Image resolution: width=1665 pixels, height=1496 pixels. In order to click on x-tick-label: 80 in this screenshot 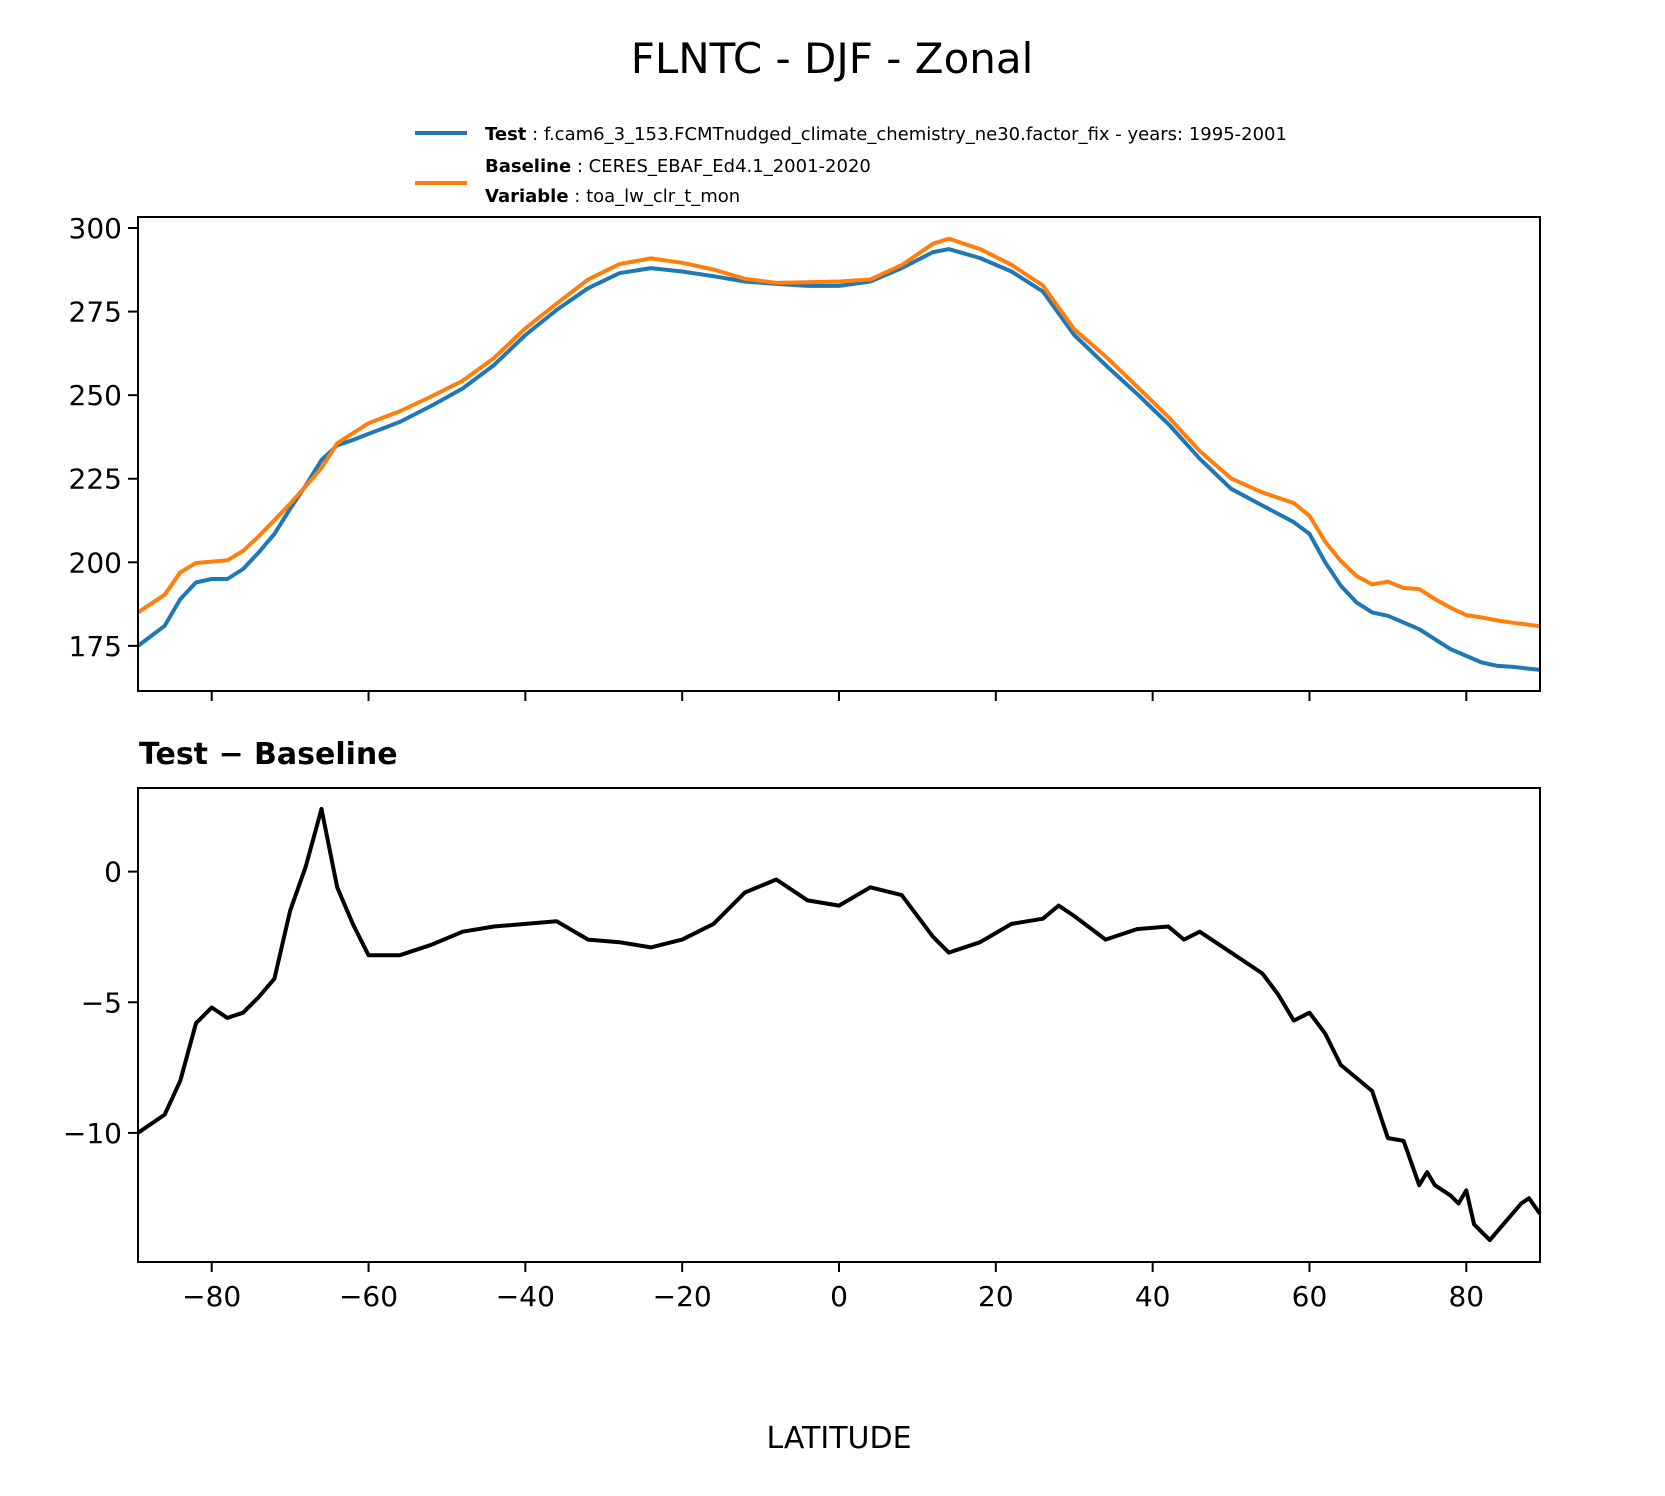, I will do `click(1466, 1296)`.